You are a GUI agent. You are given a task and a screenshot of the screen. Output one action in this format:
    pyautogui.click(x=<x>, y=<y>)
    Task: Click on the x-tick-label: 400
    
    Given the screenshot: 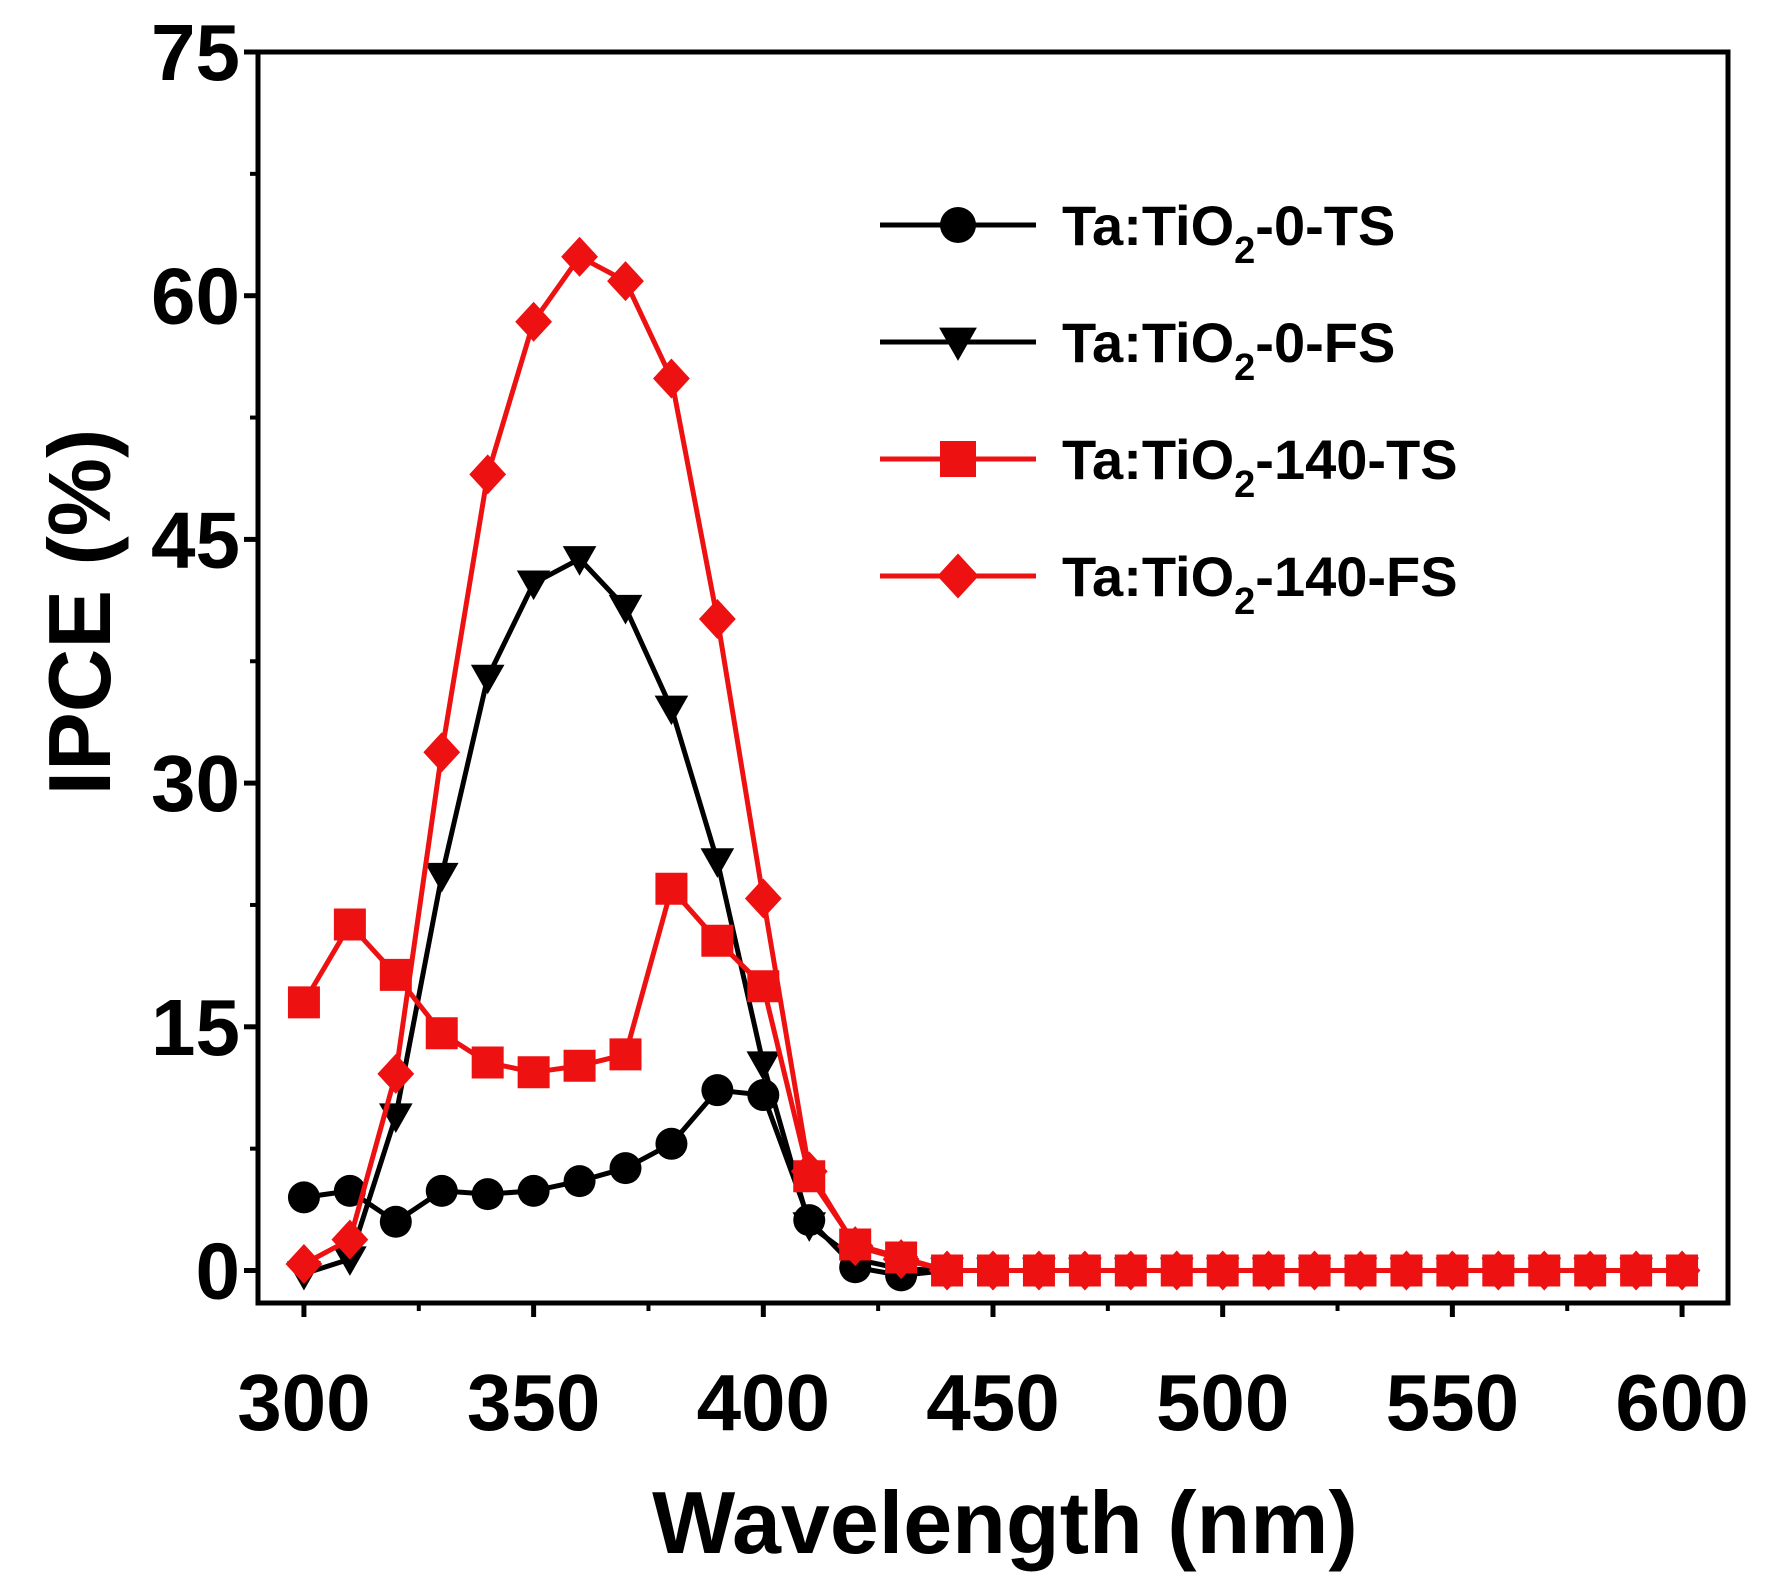 What is the action you would take?
    pyautogui.click(x=763, y=1402)
    